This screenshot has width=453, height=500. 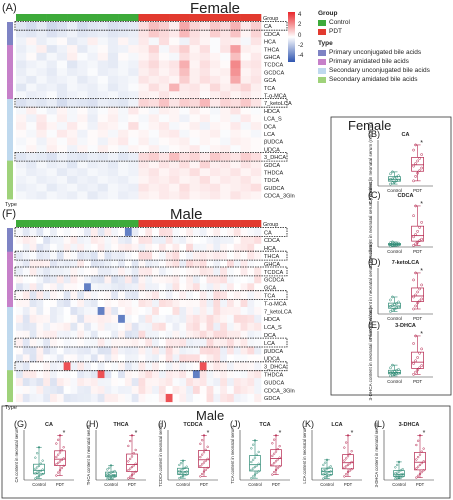 What do you see at coordinates (60, 458) in the screenshot?
I see `boxplot-box` at bounding box center [60, 458].